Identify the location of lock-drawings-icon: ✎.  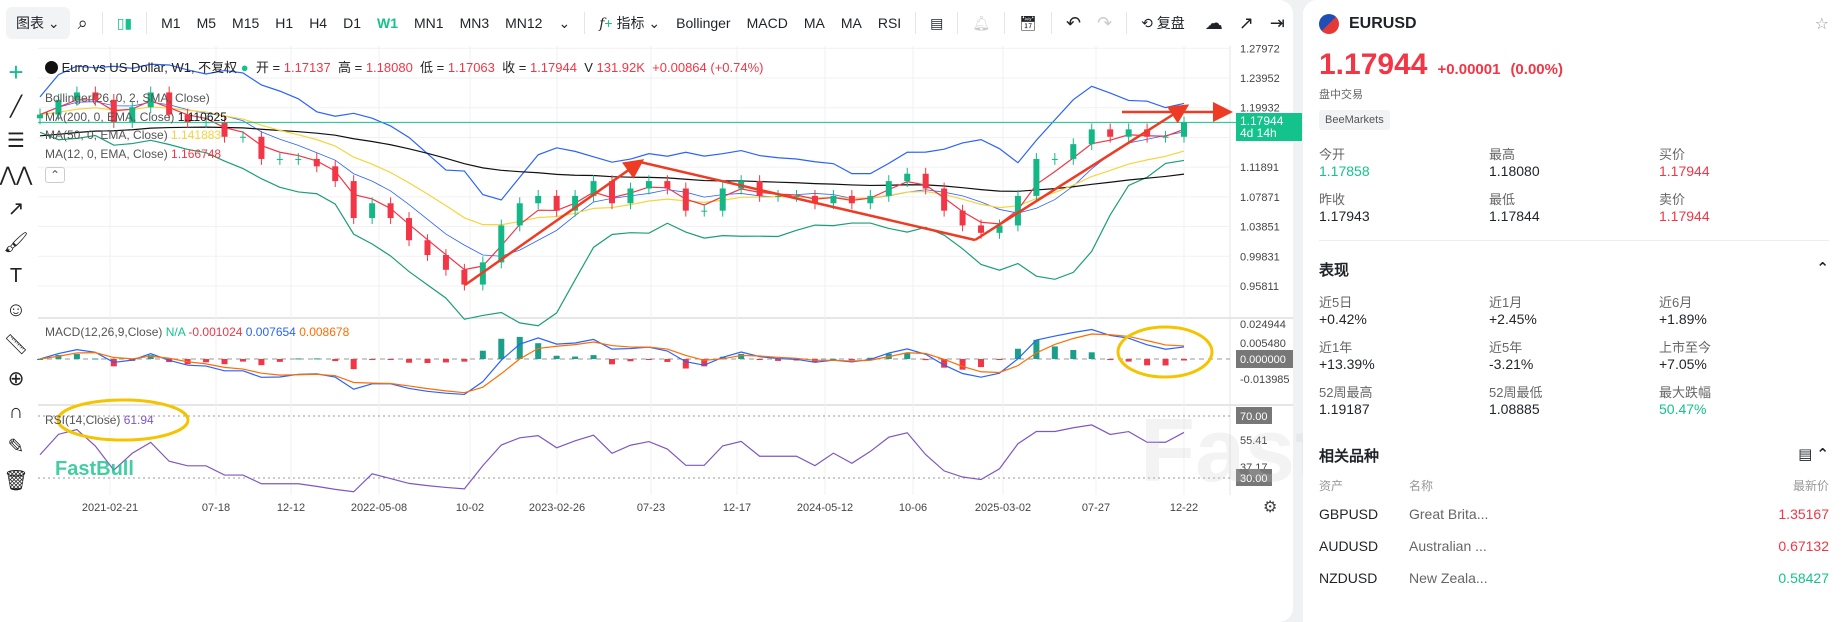
(16, 446).